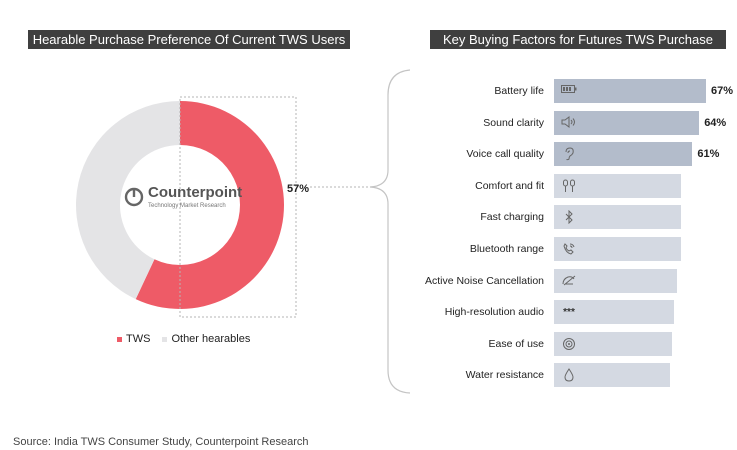 The image size is (737, 450). I want to click on bar-label-water-resistance: Water resistance, so click(504, 375).